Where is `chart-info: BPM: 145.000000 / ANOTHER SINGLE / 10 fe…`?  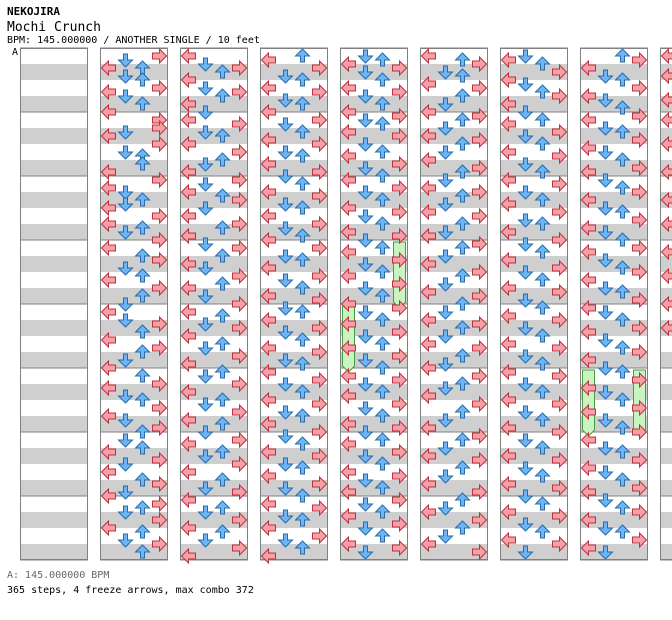
chart-info: BPM: 145.000000 / ANOTHER SINGLE / 10 fe… is located at coordinates (133, 40).